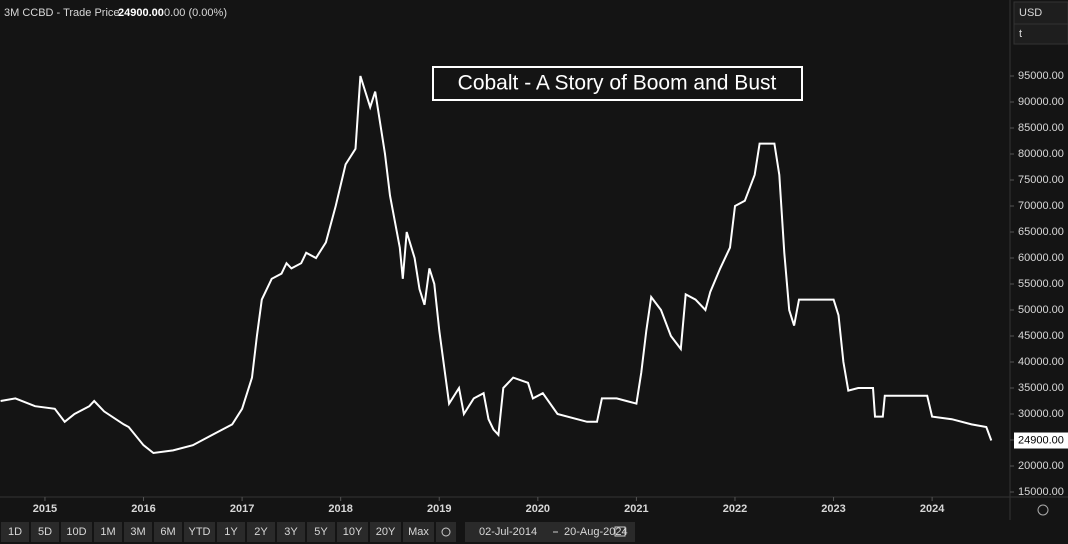 This screenshot has width=1068, height=544. What do you see at coordinates (1040, 34) in the screenshot?
I see `unit-select` at bounding box center [1040, 34].